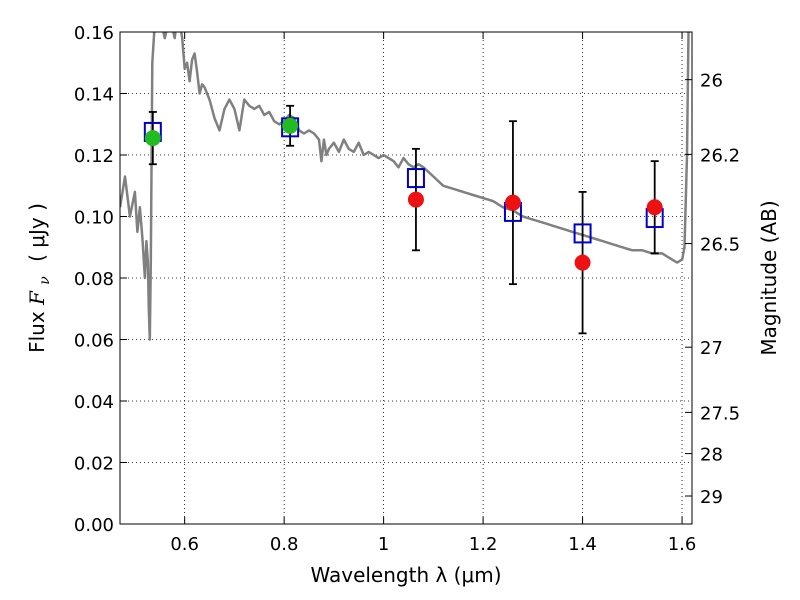  What do you see at coordinates (184, 544) in the screenshot?
I see `x-tick-label: 0.6` at bounding box center [184, 544].